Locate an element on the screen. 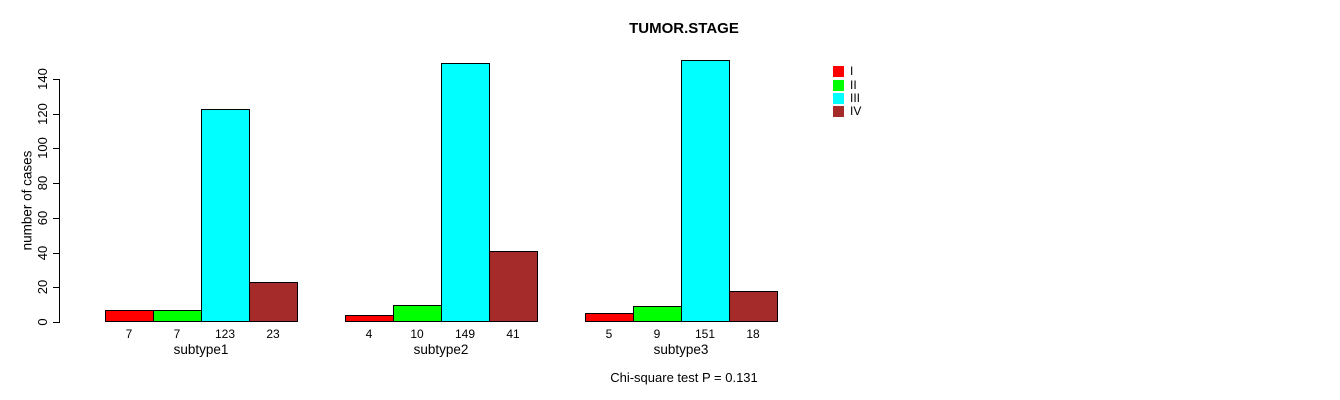 Image resolution: width=1340 pixels, height=400 pixels. legend: I II III IV is located at coordinates (847, 92).